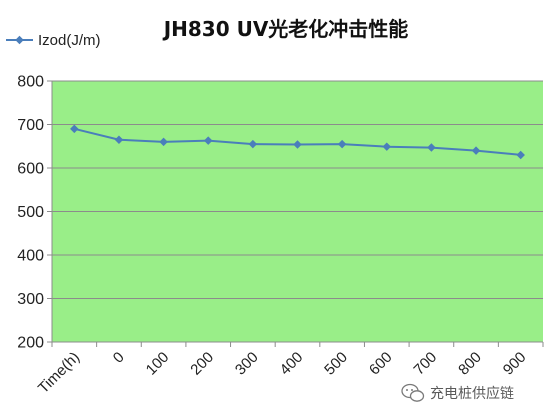 This screenshot has width=554, height=419. I want to click on chart-title: JH830 UV光老化冲击性能, so click(285, 29).